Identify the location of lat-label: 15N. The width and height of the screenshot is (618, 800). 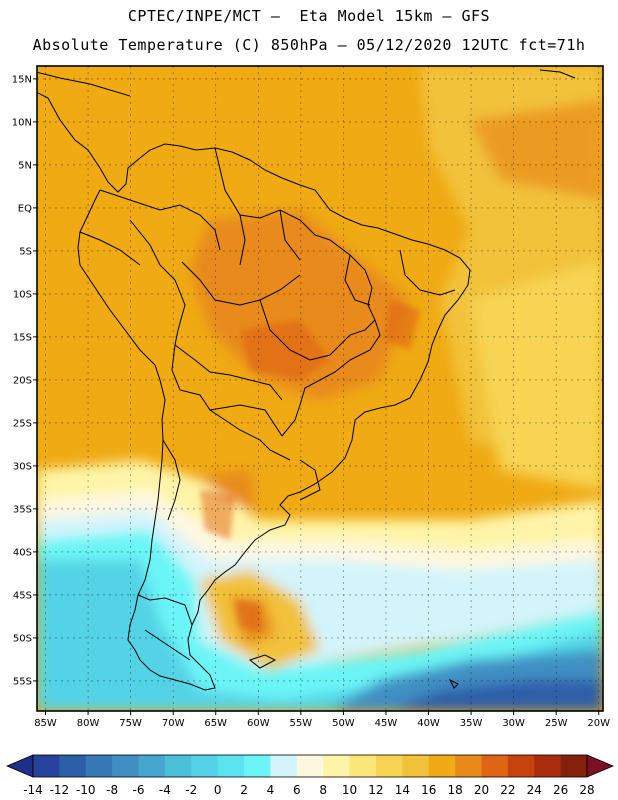
(22, 79).